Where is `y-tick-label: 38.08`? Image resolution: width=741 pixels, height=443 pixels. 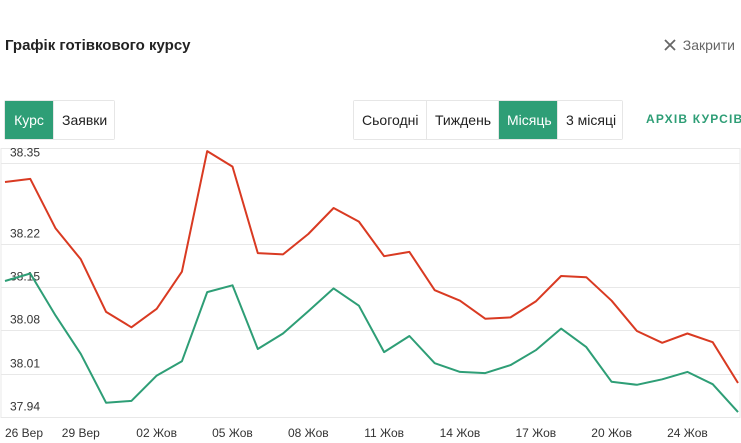
y-tick-label: 38.08 is located at coordinates (25, 320).